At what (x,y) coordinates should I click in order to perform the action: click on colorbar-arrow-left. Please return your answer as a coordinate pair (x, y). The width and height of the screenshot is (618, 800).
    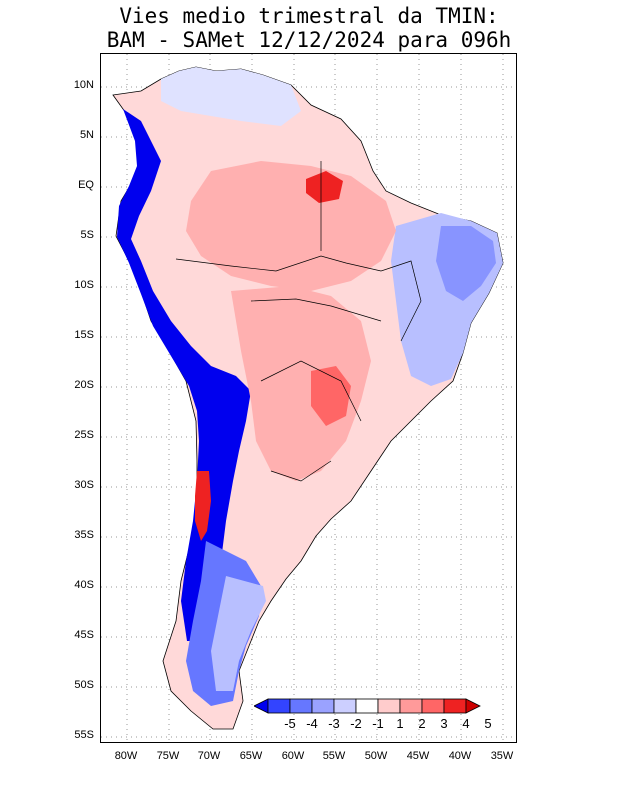
    Looking at the image, I should click on (261, 706).